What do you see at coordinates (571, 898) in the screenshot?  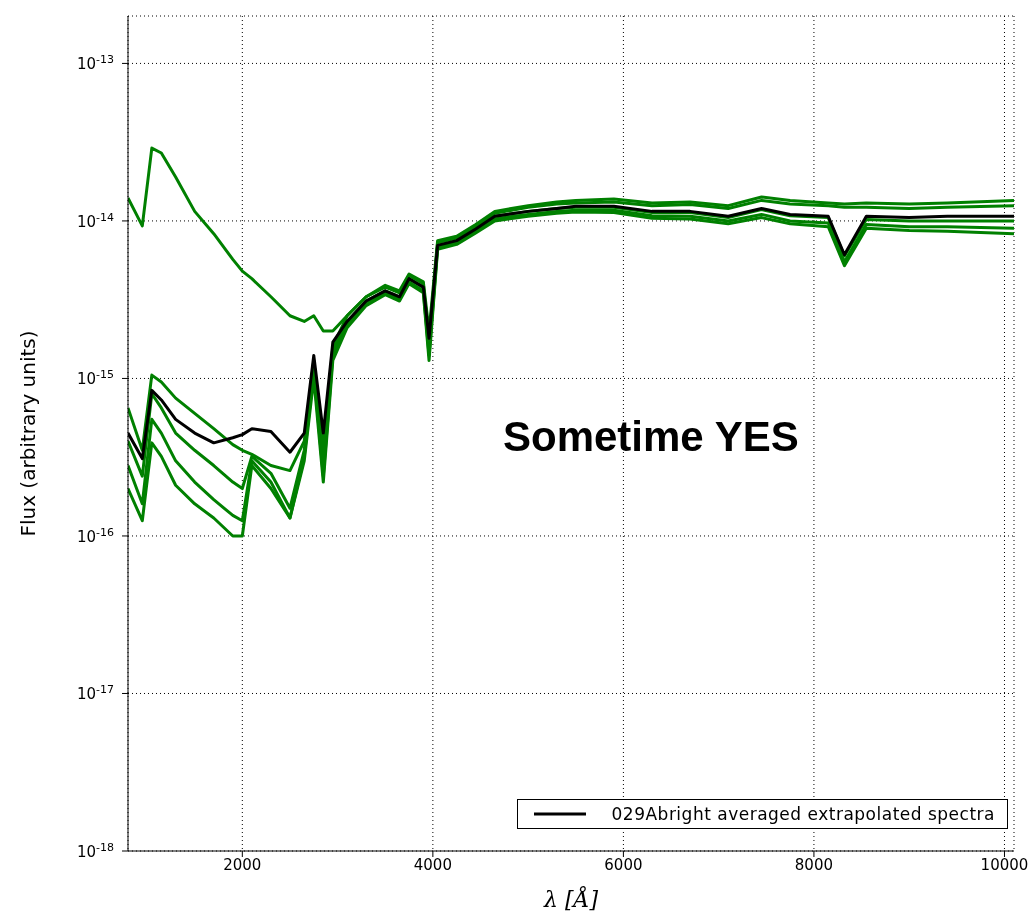 I see `x-axis-title: λ [Å]` at bounding box center [571, 898].